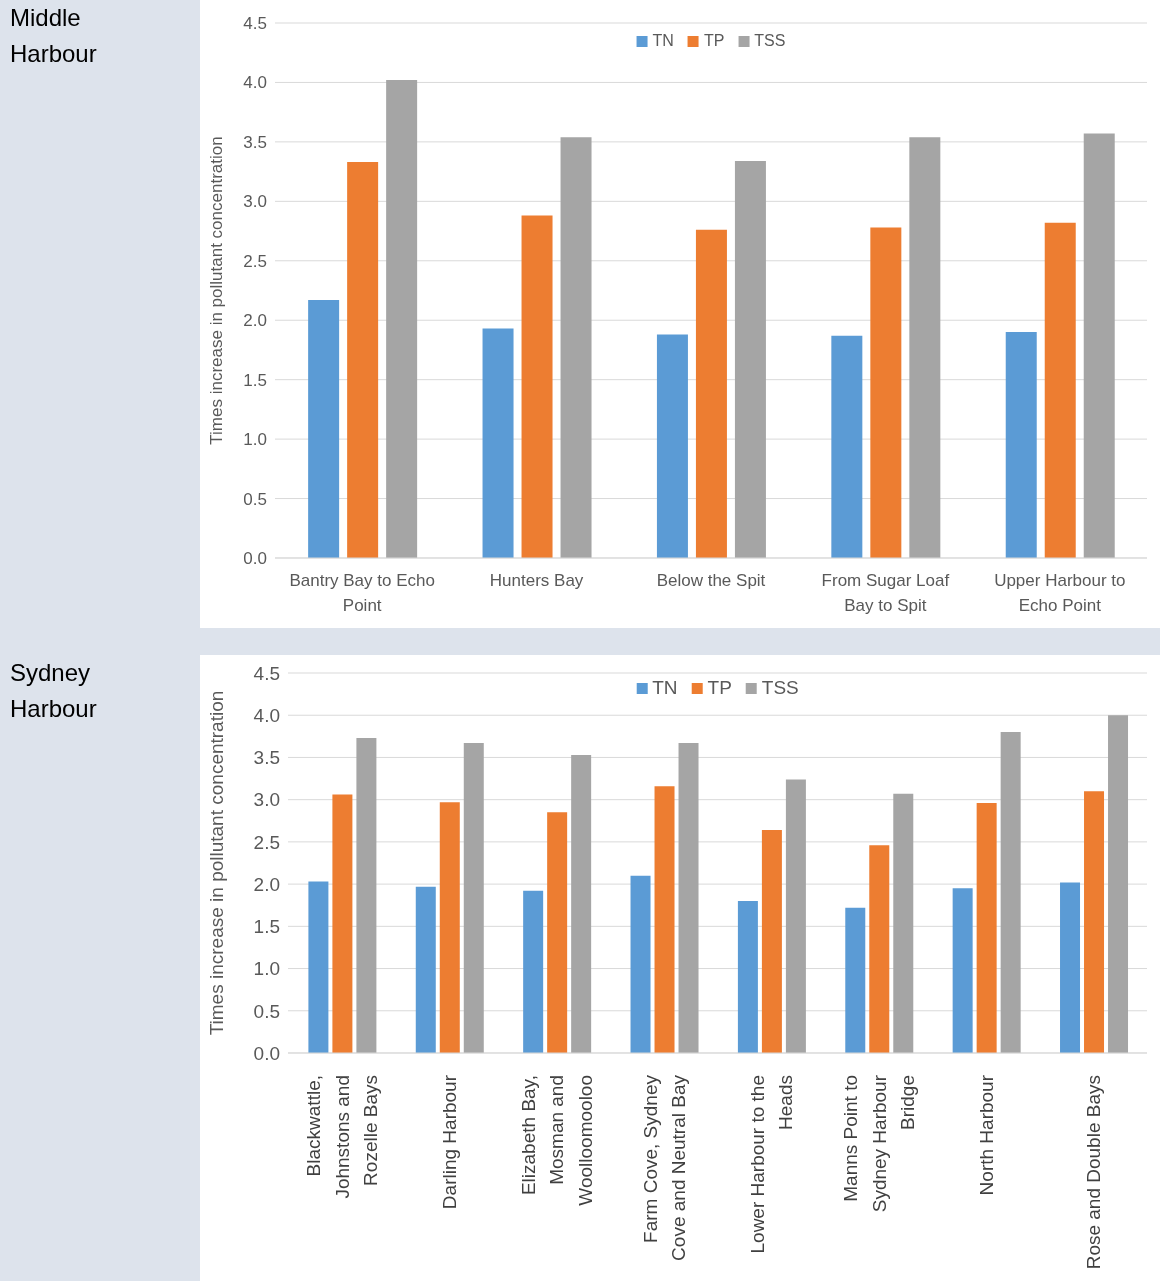 Image resolution: width=1160 pixels, height=1281 pixels. What do you see at coordinates (878, 1143) in the screenshot?
I see `x-tick-label: Manns Point to Sydney Harbour Bridge` at bounding box center [878, 1143].